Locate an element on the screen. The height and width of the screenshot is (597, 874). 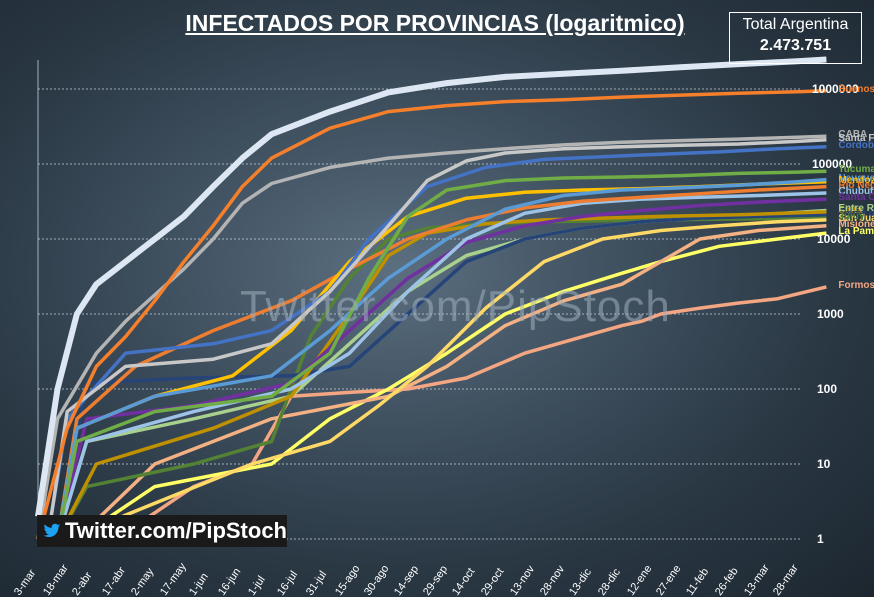
twitter-badge-text: Twitter.com/PipStoch is located at coordinates (175, 530).